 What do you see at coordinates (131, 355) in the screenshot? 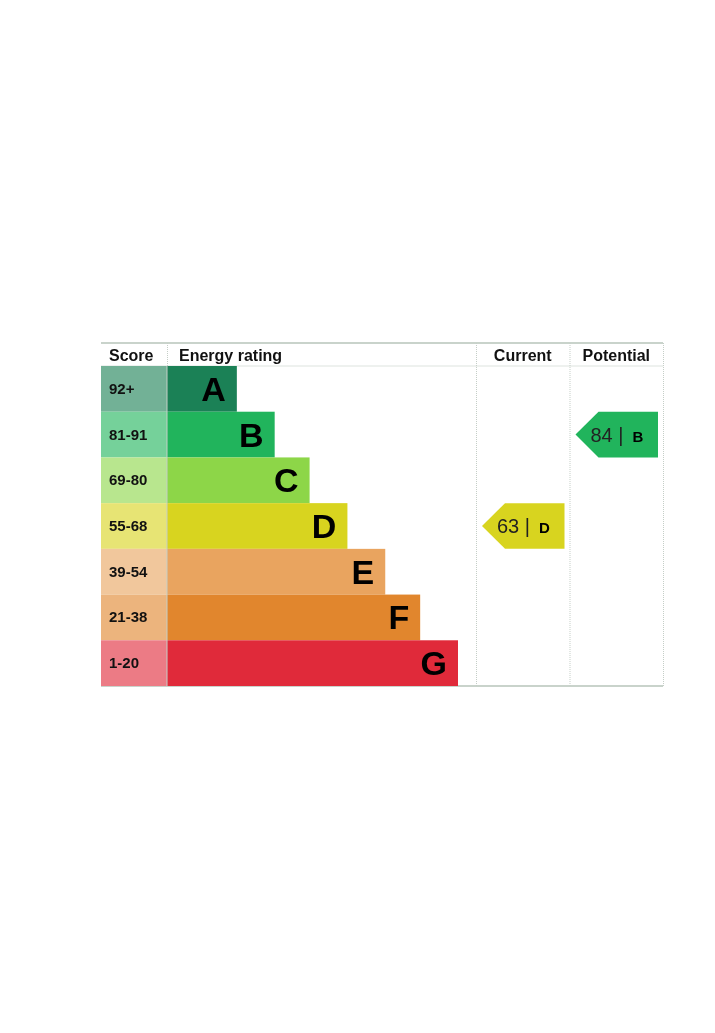
I see `y-axis-title: Score` at bounding box center [131, 355].